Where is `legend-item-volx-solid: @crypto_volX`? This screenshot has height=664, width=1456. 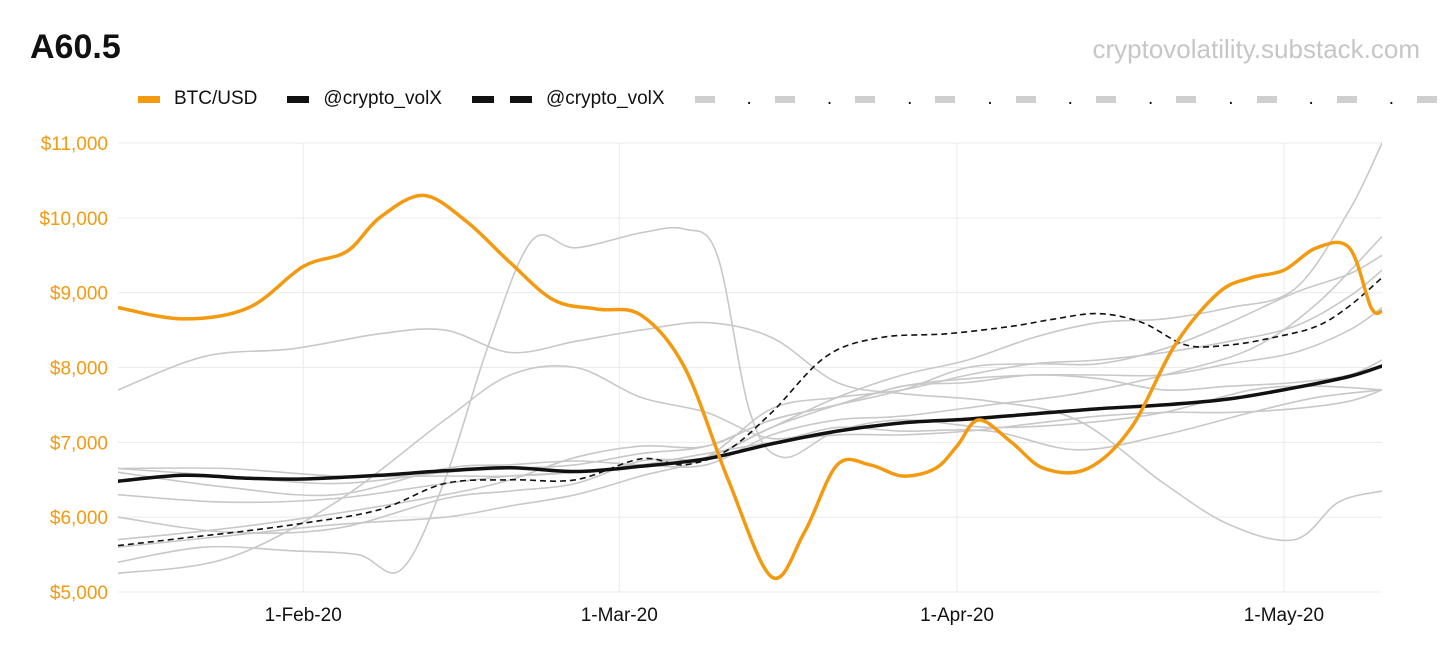
legend-item-volx-solid: @crypto_volX is located at coordinates (364, 99).